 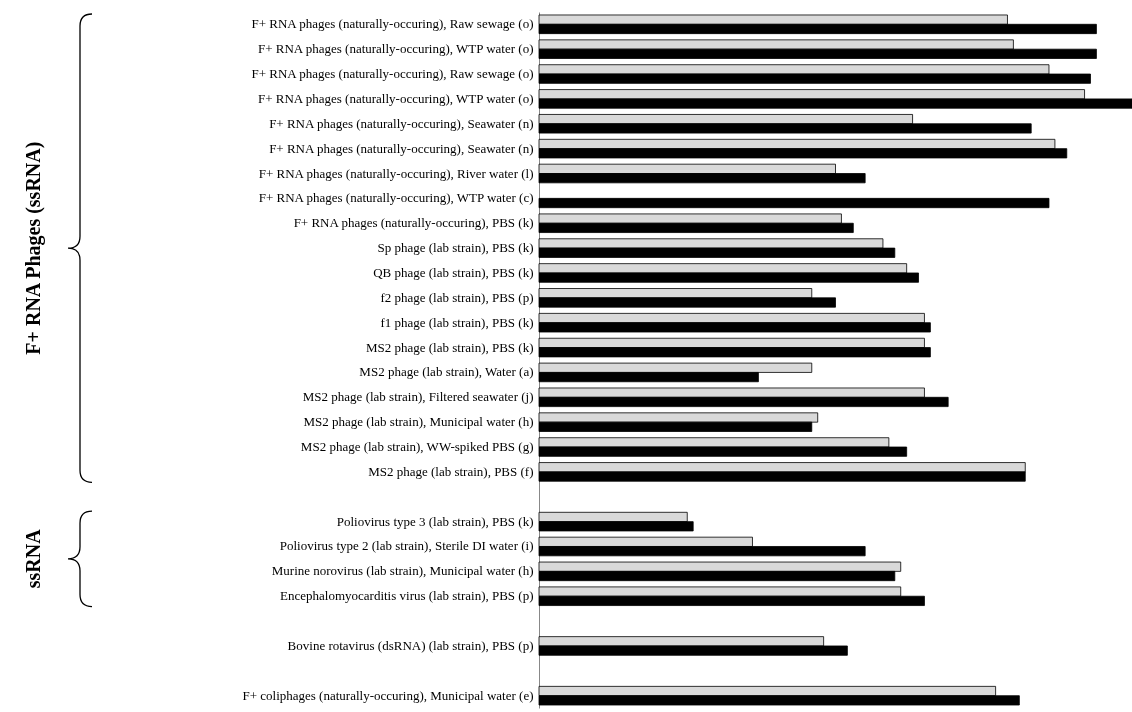 I want to click on text: F+ RNA Phages (ssRNA), so click(x=33, y=248).